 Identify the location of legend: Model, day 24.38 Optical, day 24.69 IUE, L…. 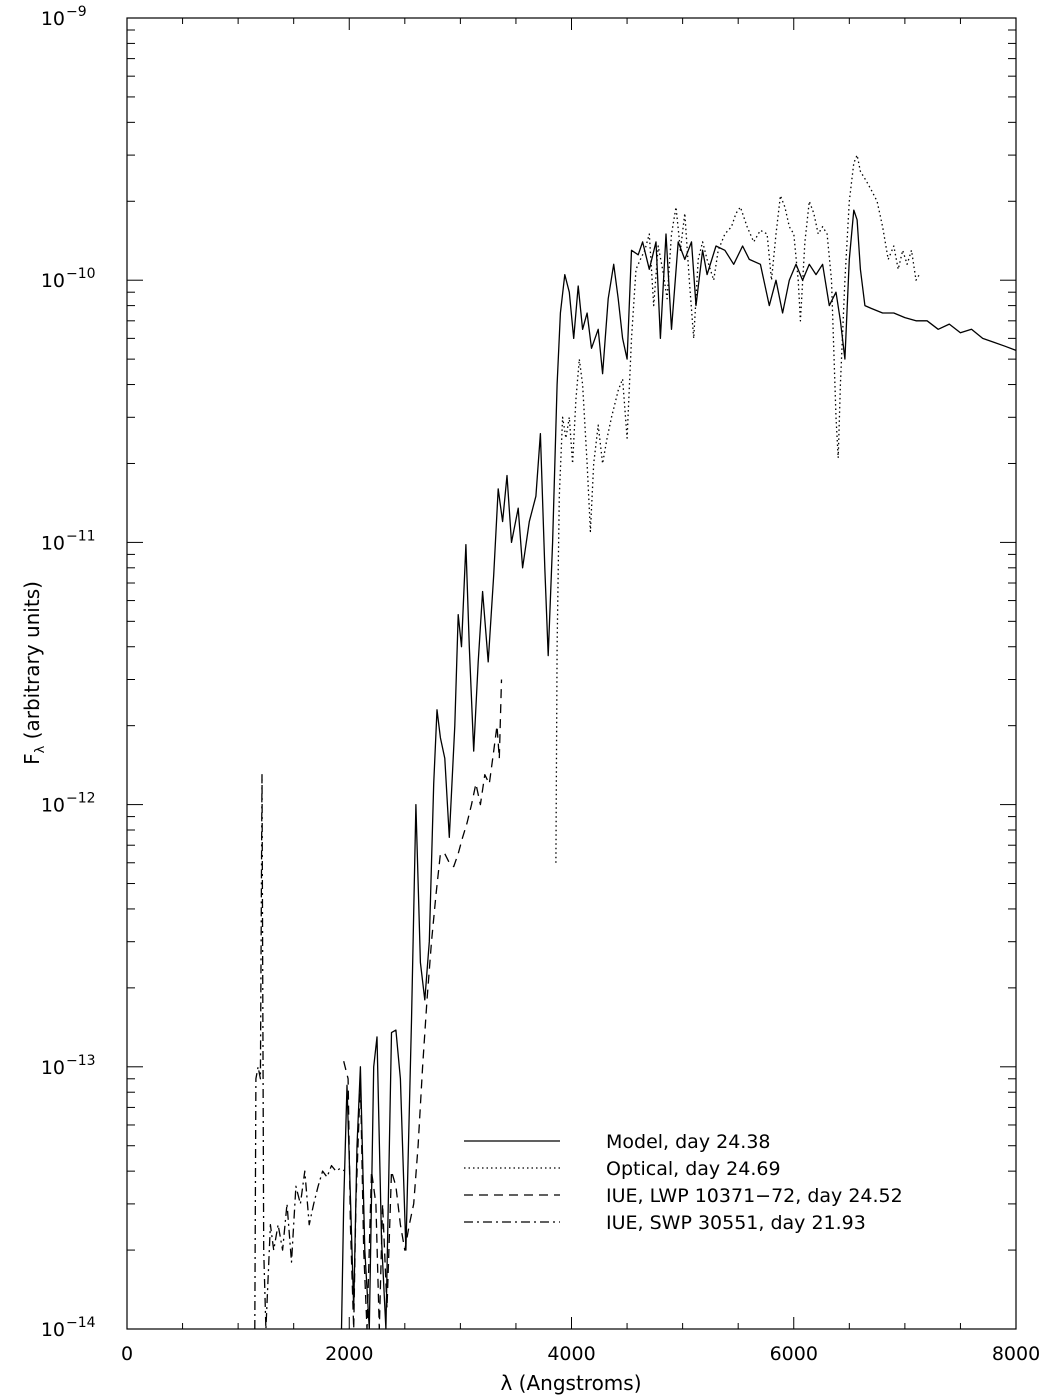
(683, 1182).